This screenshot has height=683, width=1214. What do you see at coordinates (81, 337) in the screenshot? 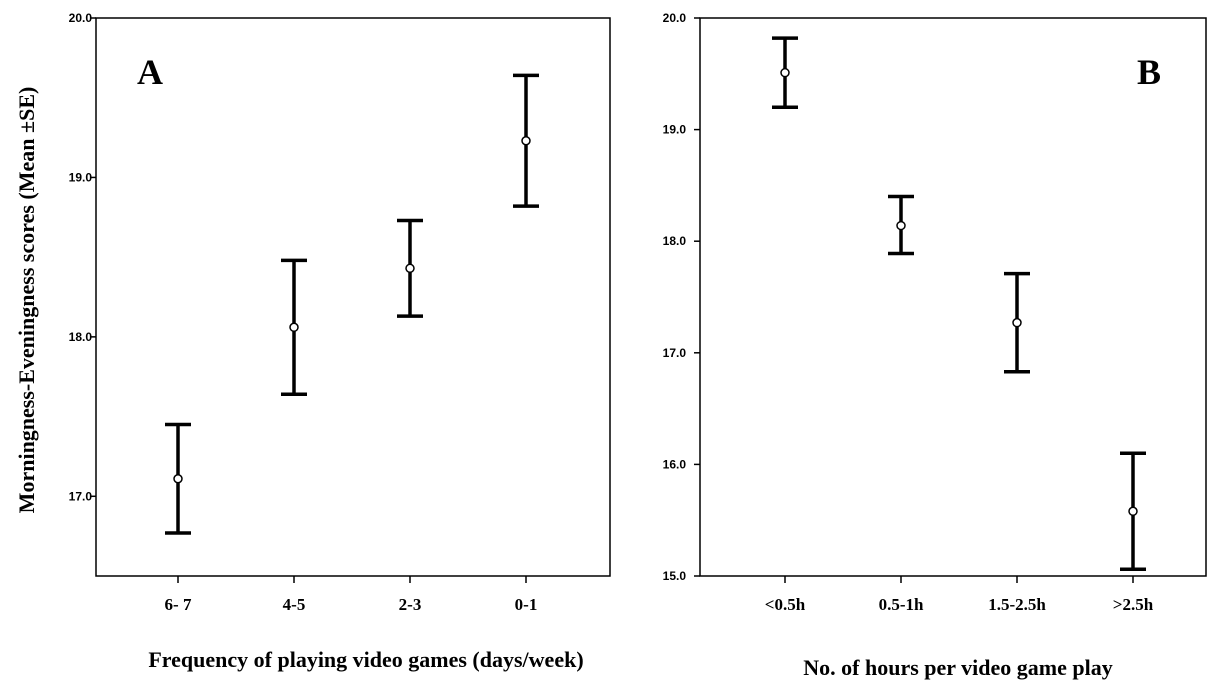
I see `panel-a-y-tick-label: 18.0` at bounding box center [81, 337].